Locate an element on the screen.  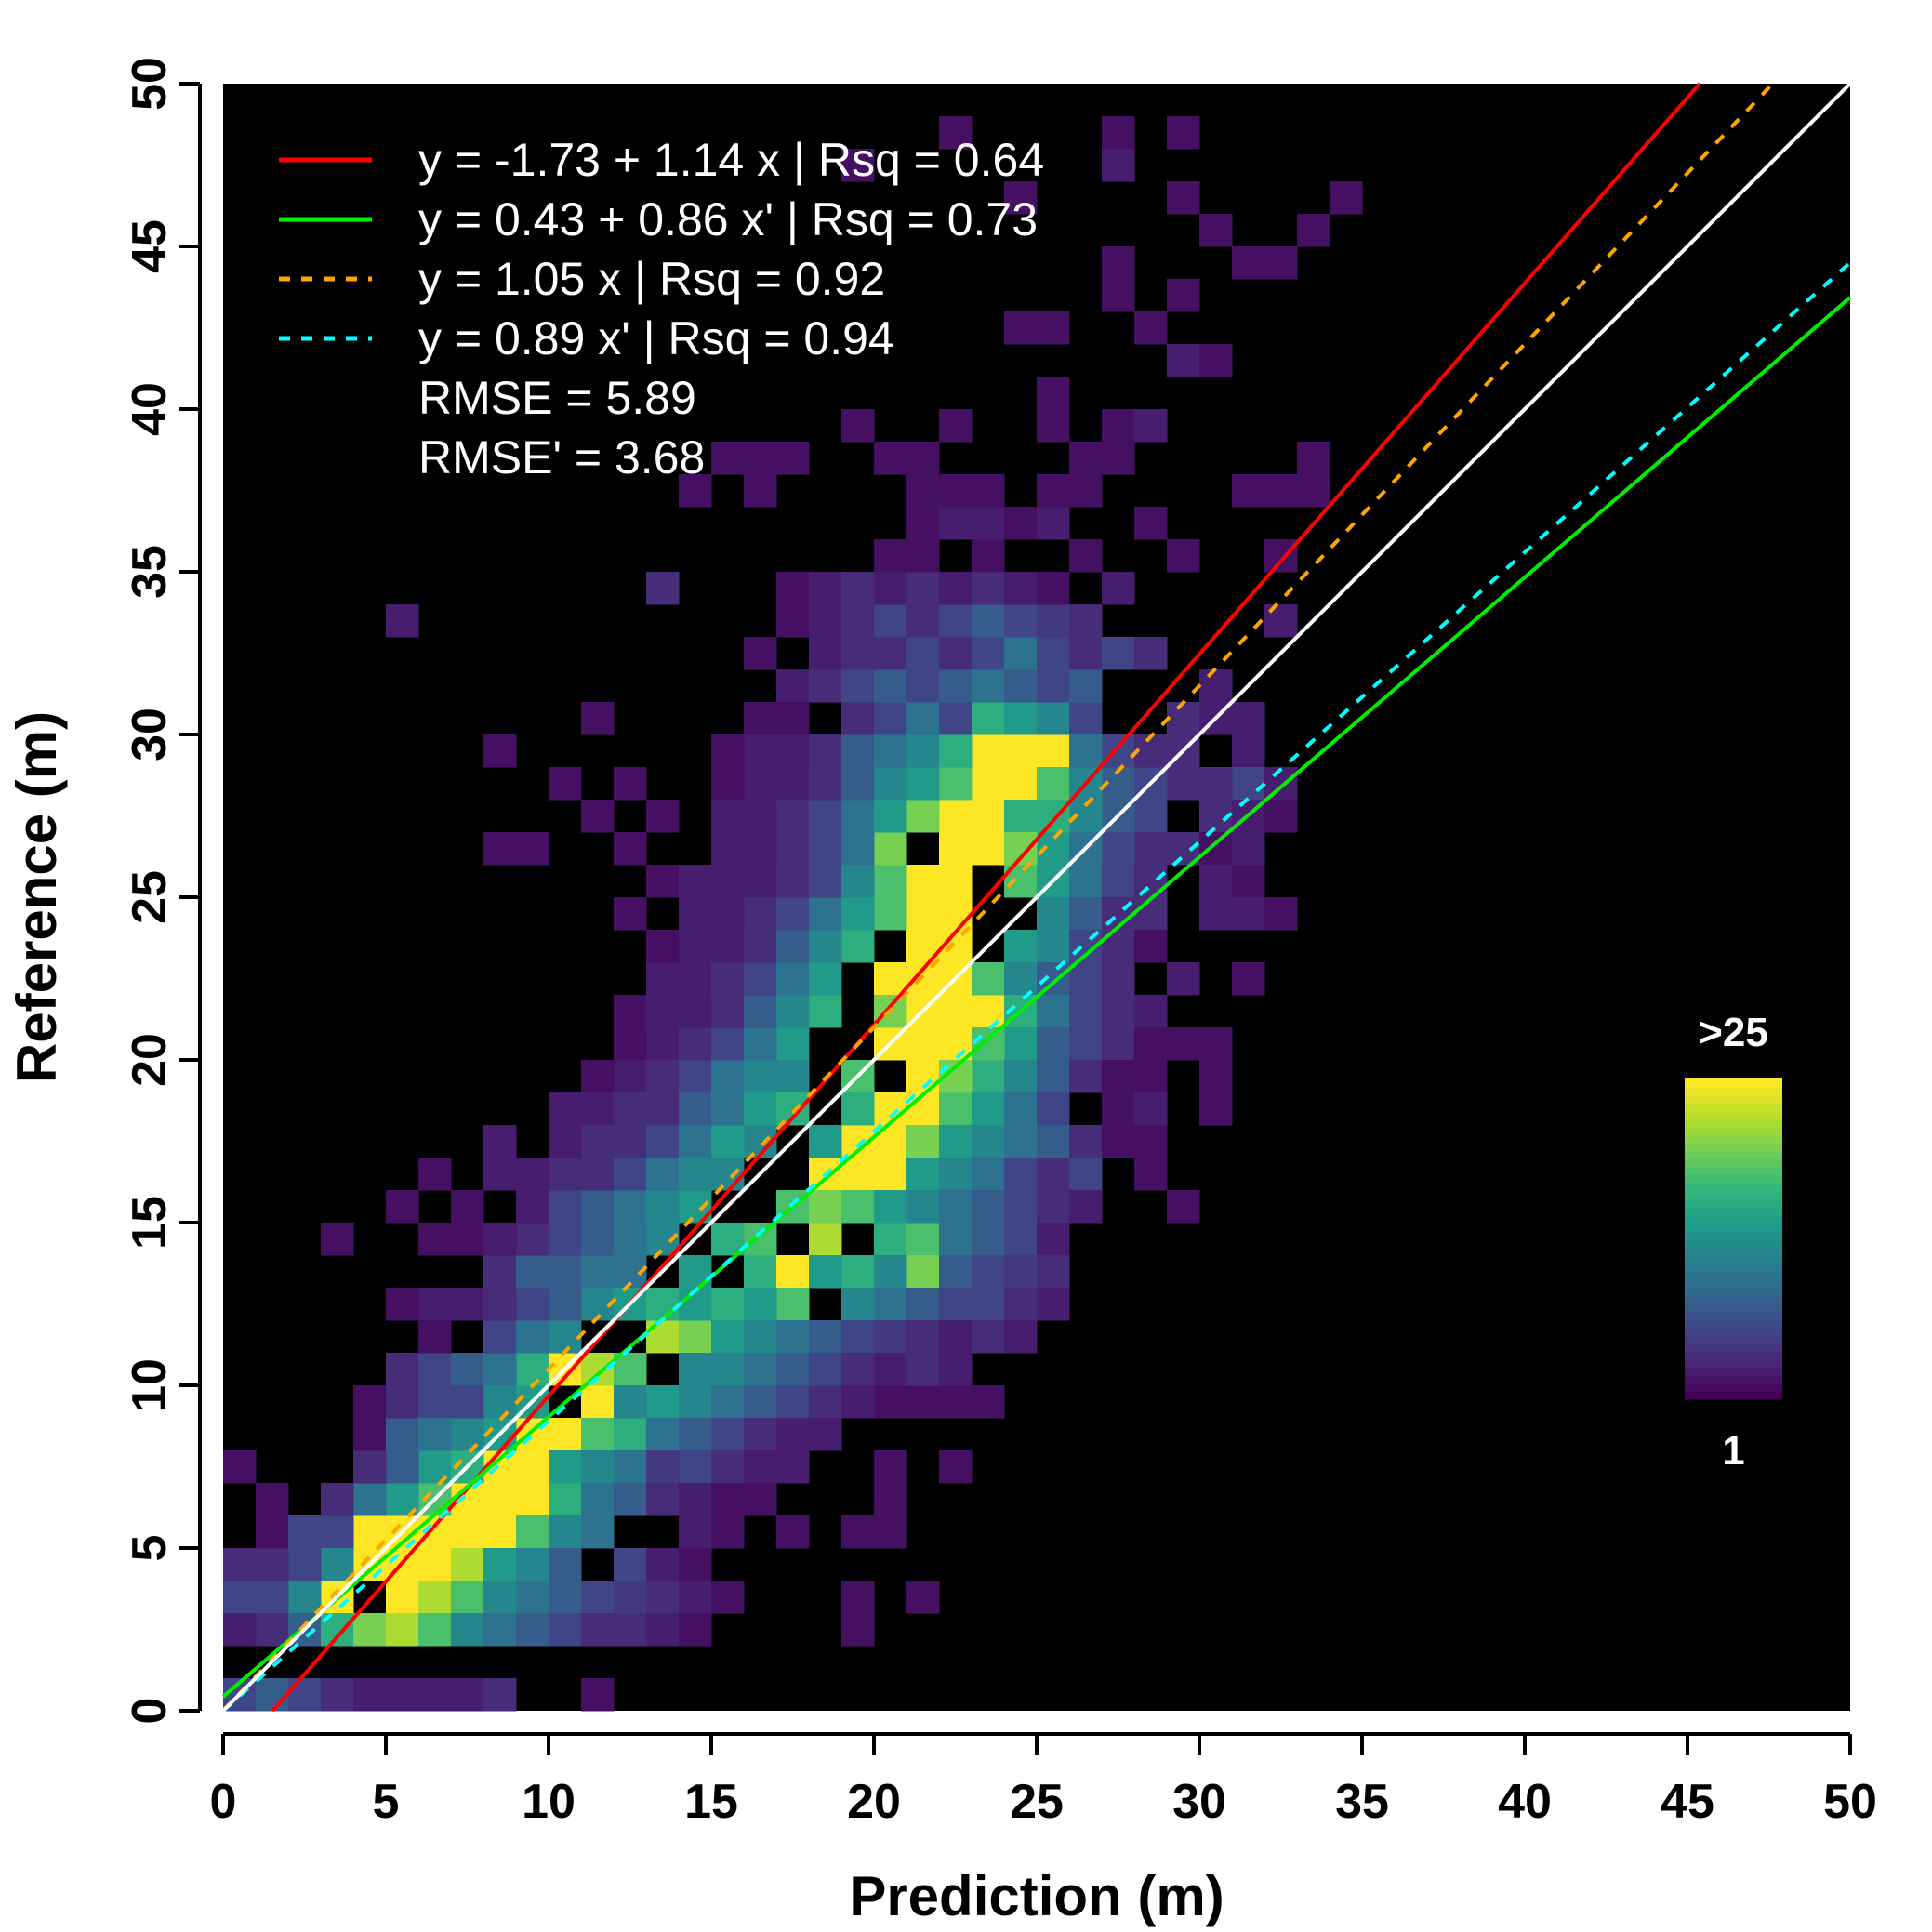
colorbar-max-label: >25 is located at coordinates (1734, 1033).